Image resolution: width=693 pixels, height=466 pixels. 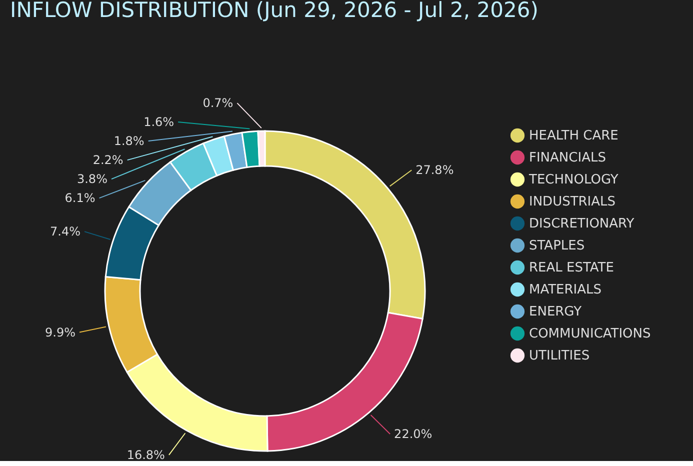 What do you see at coordinates (590, 334) in the screenshot?
I see `legend-label: COMMUNICATIONS` at bounding box center [590, 334].